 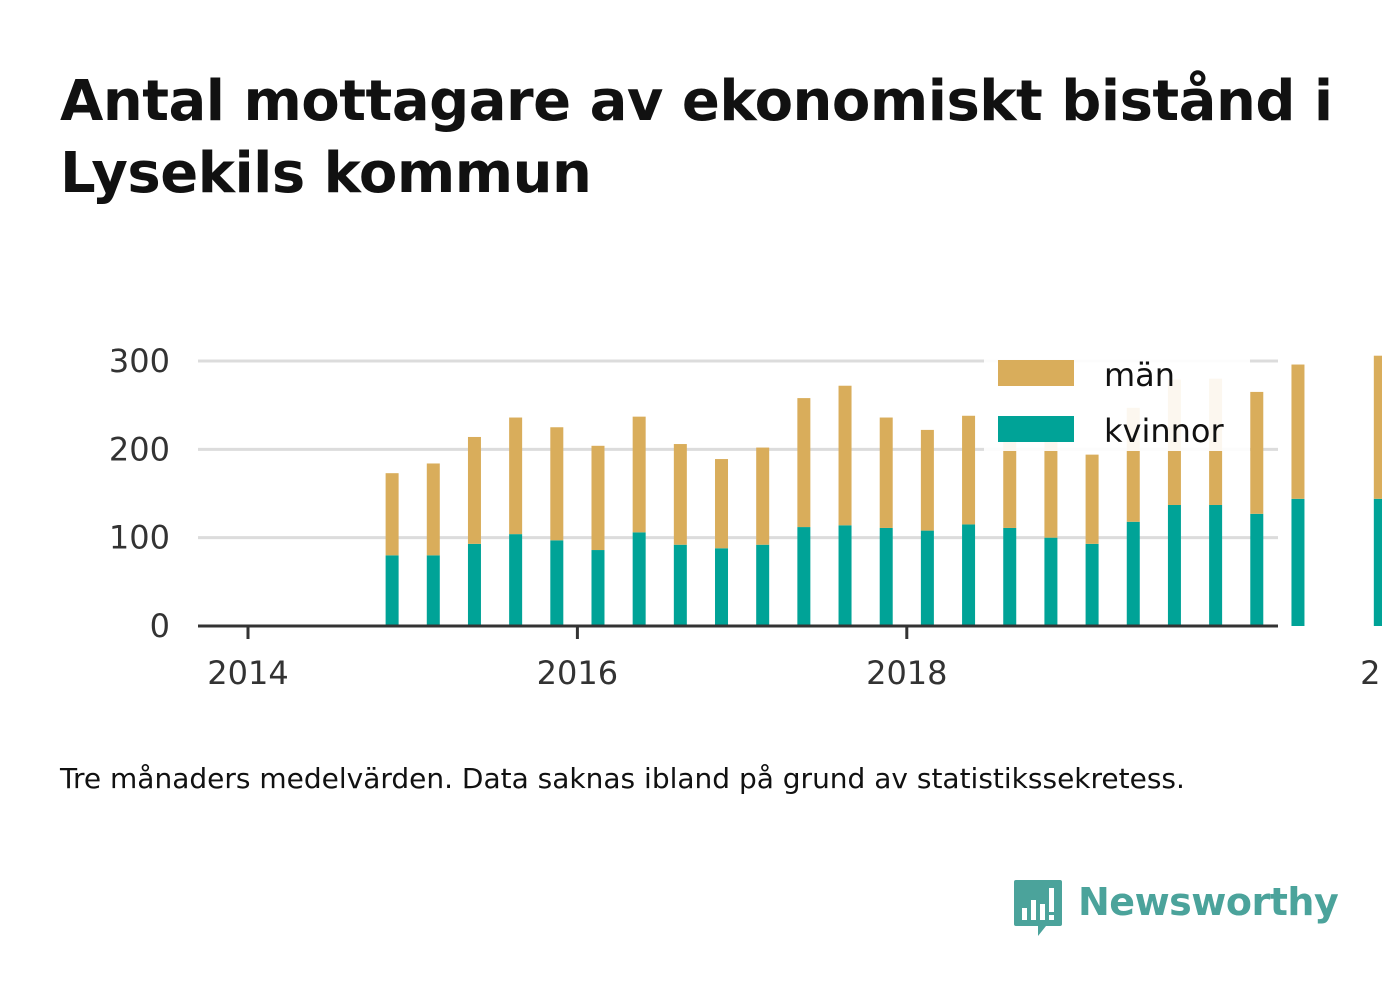 I want to click on brand-logo: Newsworthy, so click(x=1175, y=910).